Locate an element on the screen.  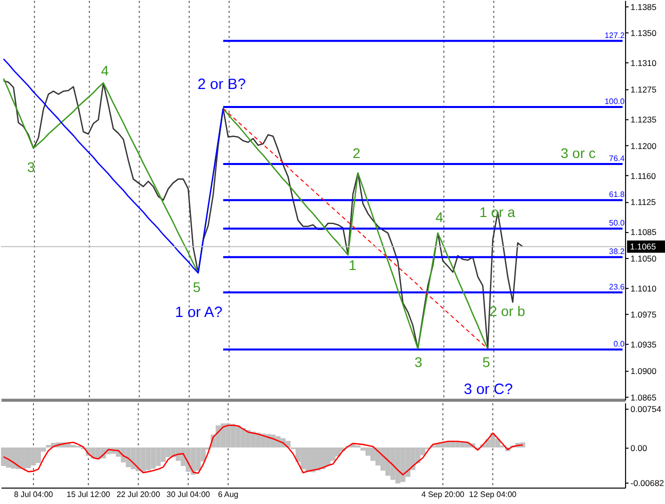
y-tick-label: 1.1350 is located at coordinates (643, 33).